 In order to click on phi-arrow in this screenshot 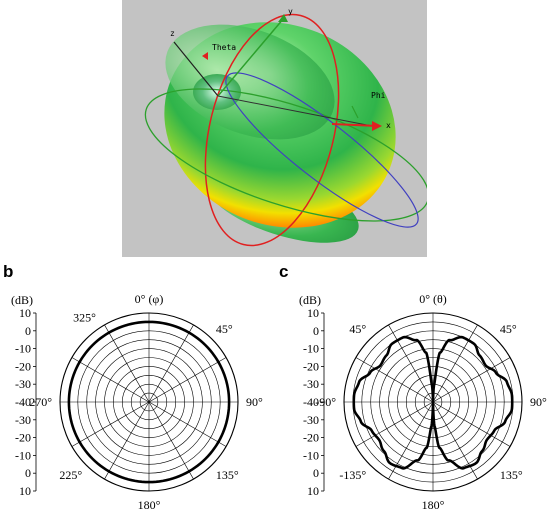, I will do `click(355, 112)`.